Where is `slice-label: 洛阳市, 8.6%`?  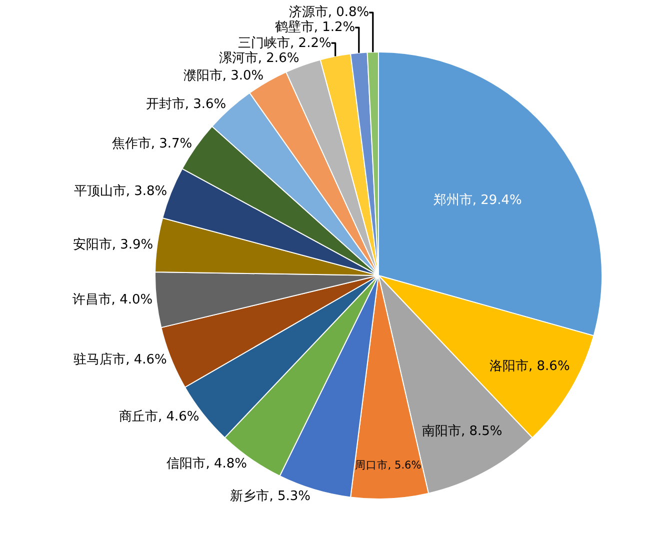 slice-label: 洛阳市, 8.6% is located at coordinates (530, 366).